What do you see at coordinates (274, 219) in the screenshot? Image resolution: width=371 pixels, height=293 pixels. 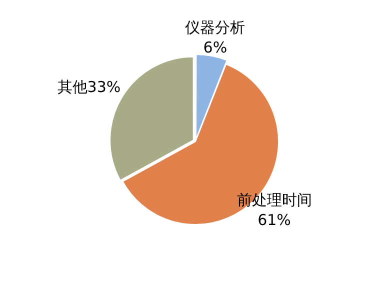 I see `data-label: 61%` at bounding box center [274, 219].